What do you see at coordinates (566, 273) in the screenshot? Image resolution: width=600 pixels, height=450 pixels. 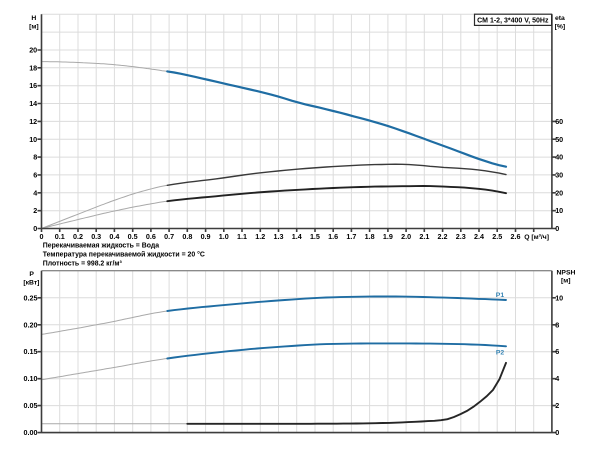 I see `svg-text: NPSH` at bounding box center [566, 273].